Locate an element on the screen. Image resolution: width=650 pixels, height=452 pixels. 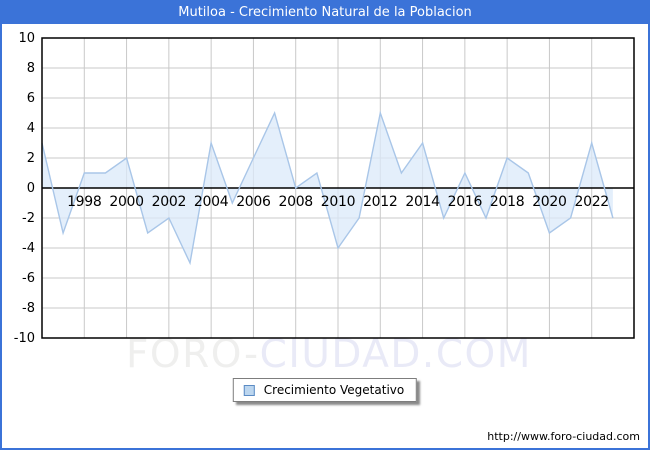
y-tick-label: 8 is located at coordinates (31, 68).